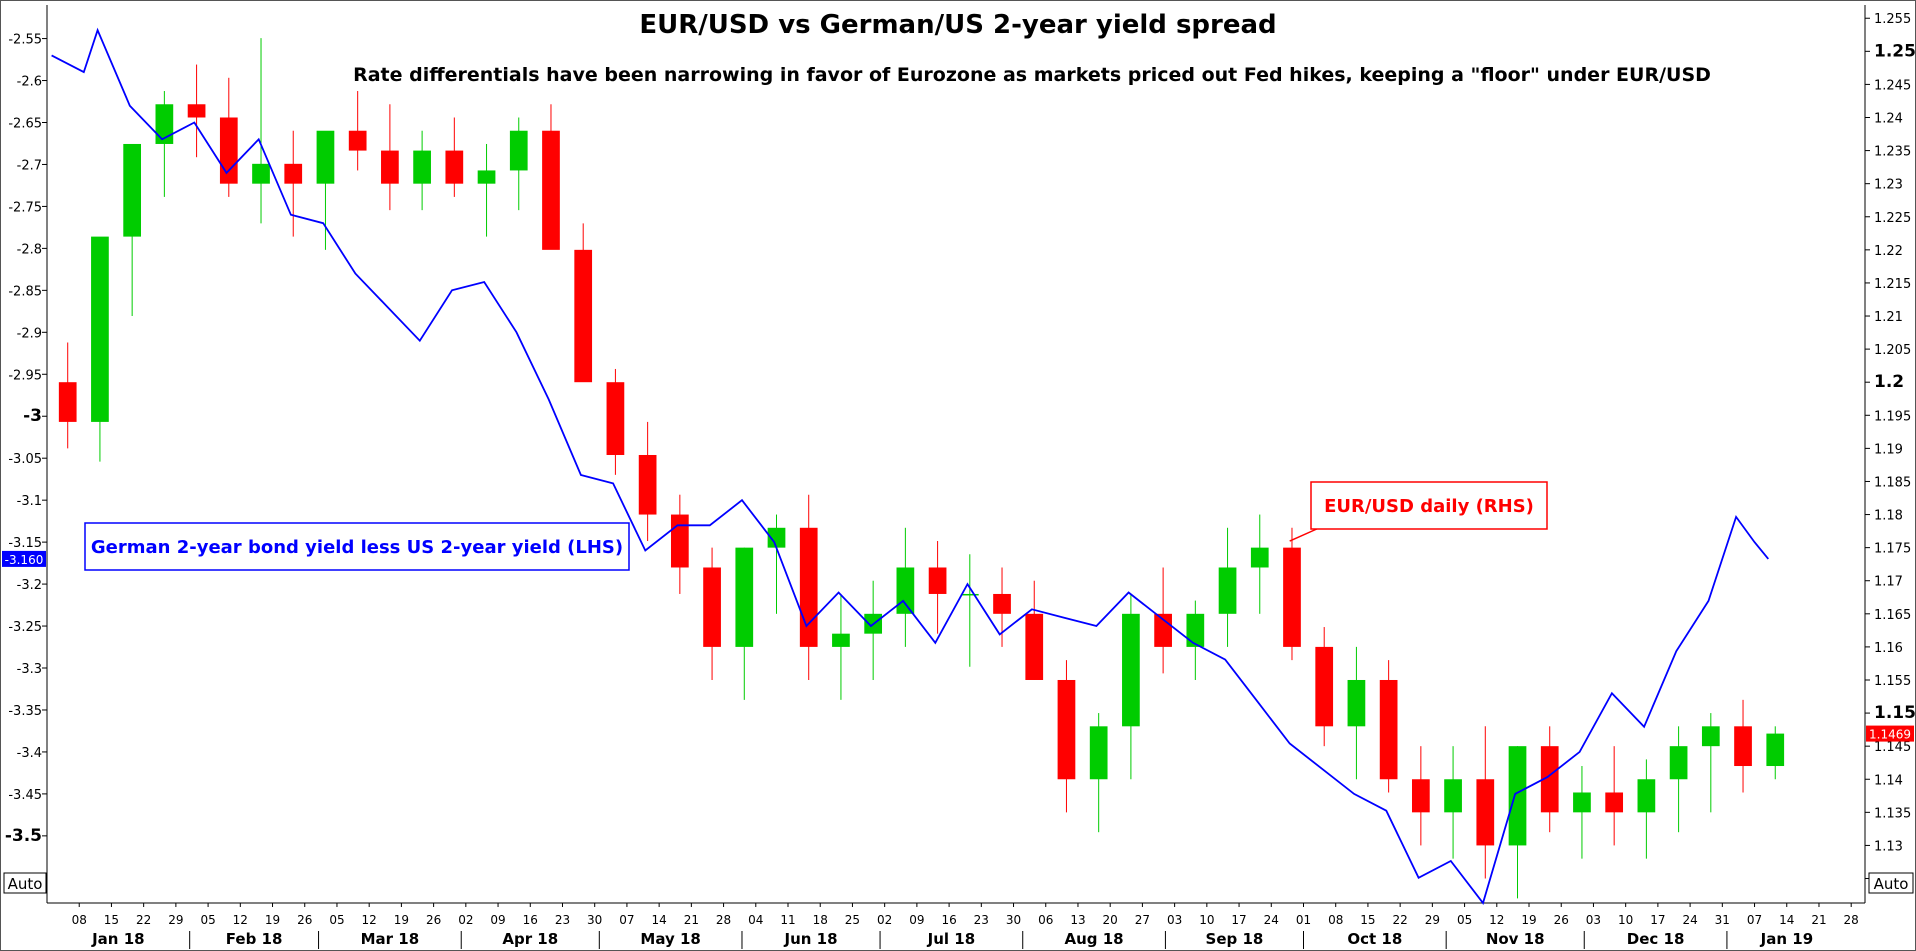 This screenshot has height=951, width=1916. Describe the element at coordinates (1045, 920) in the screenshot. I see `x-day-tick-label: 06` at that location.